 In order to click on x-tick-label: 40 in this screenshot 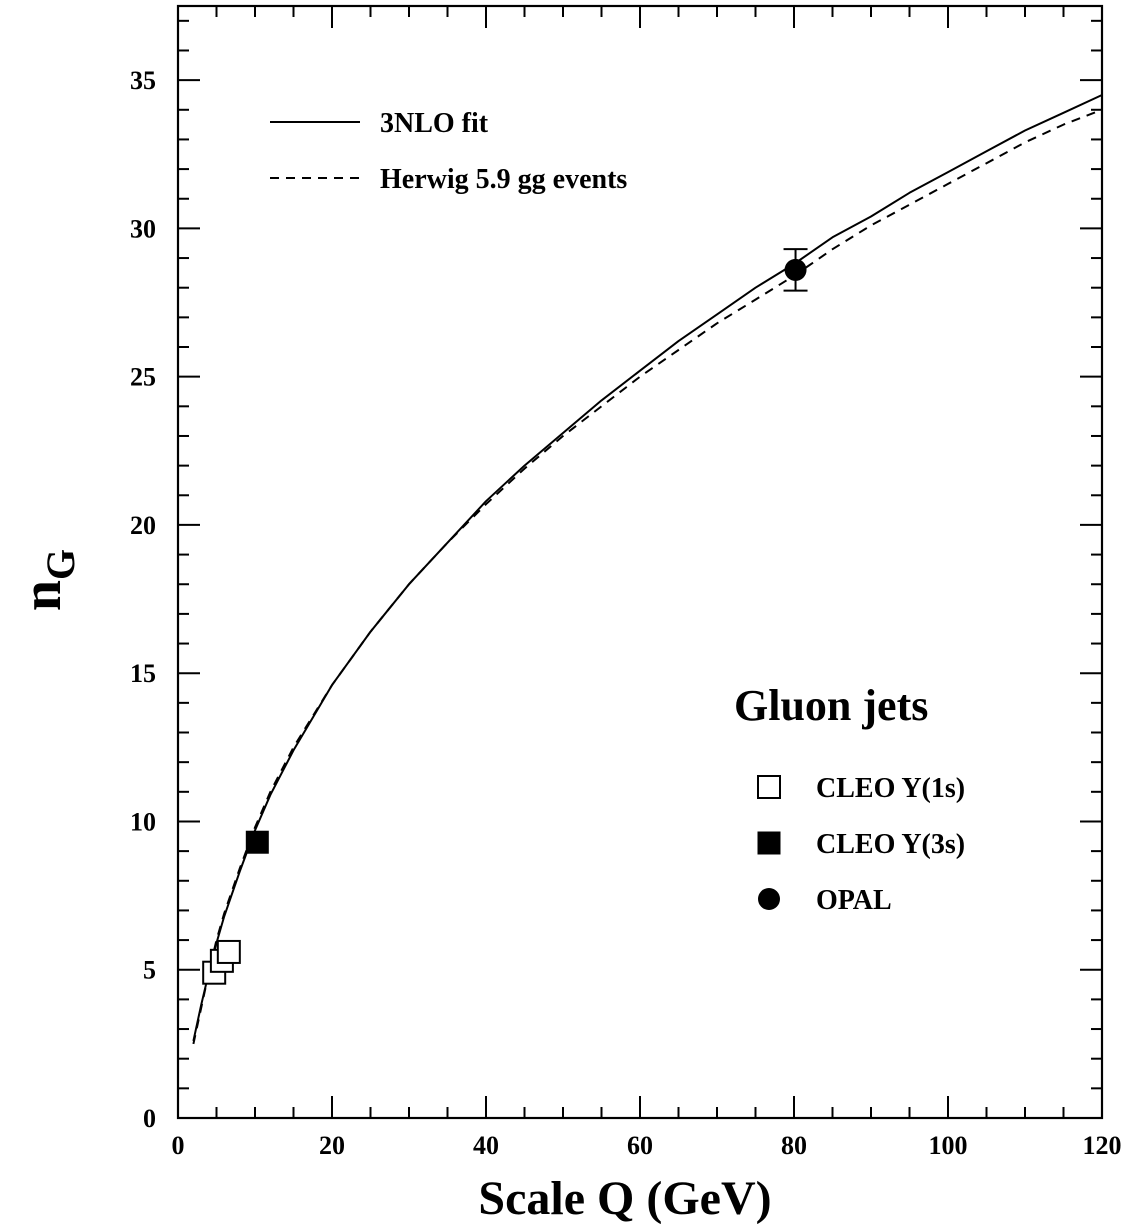, I will do `click(486, 1145)`.